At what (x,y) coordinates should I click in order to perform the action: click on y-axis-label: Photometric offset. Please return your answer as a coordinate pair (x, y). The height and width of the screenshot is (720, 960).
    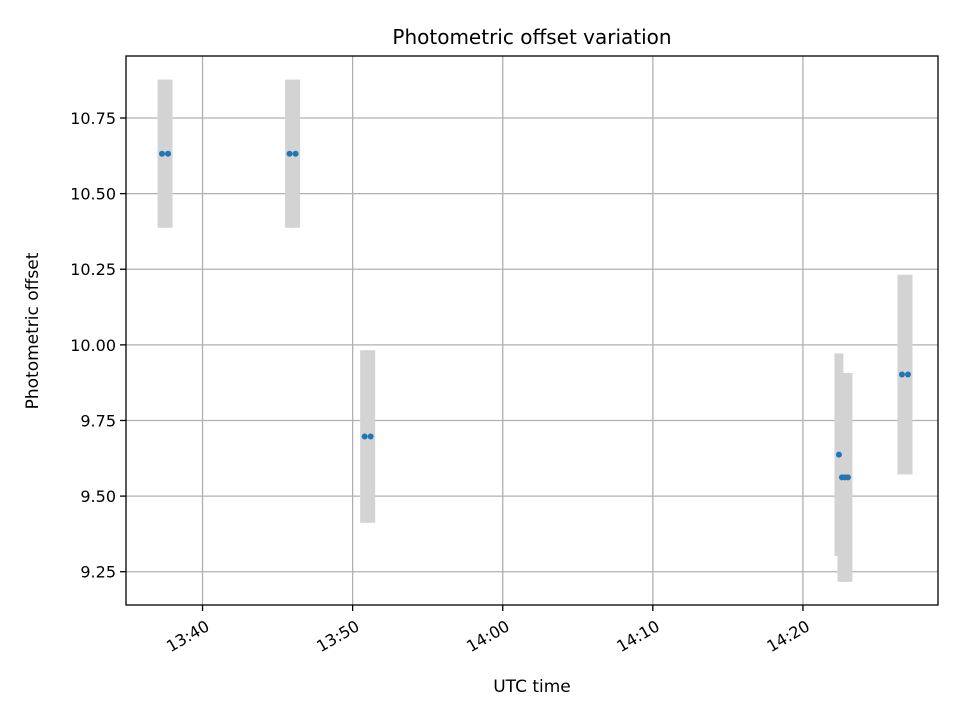
    Looking at the image, I should click on (33, 330).